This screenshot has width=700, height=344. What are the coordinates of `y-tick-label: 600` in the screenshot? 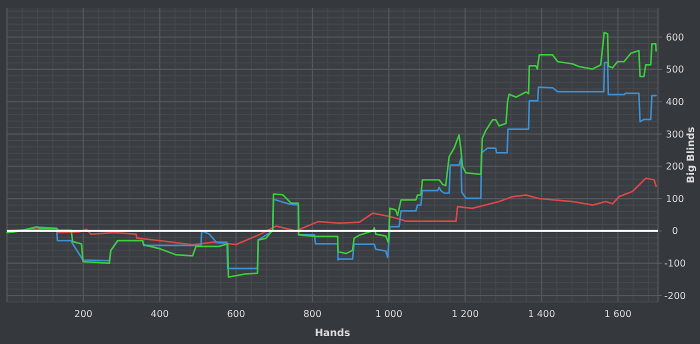 It's located at (675, 38).